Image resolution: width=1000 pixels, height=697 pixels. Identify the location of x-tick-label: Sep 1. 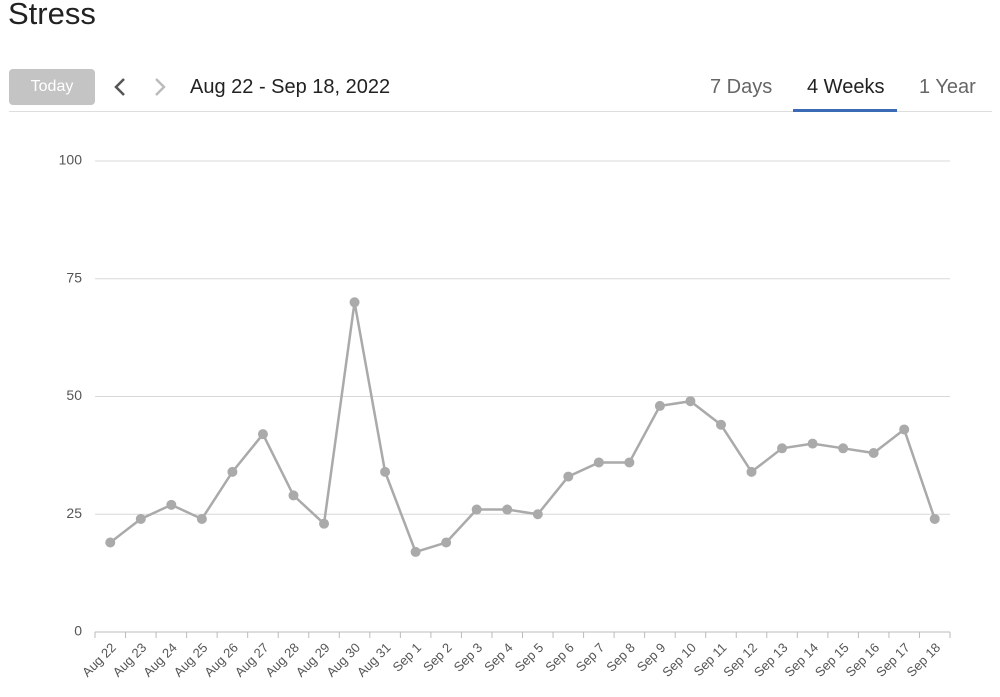
(407, 657).